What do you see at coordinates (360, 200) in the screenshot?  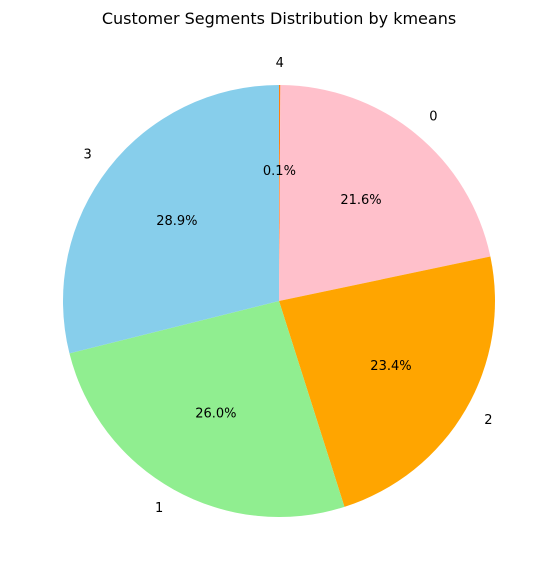 I see `slice-pct-label-0: 21.6%` at bounding box center [360, 200].